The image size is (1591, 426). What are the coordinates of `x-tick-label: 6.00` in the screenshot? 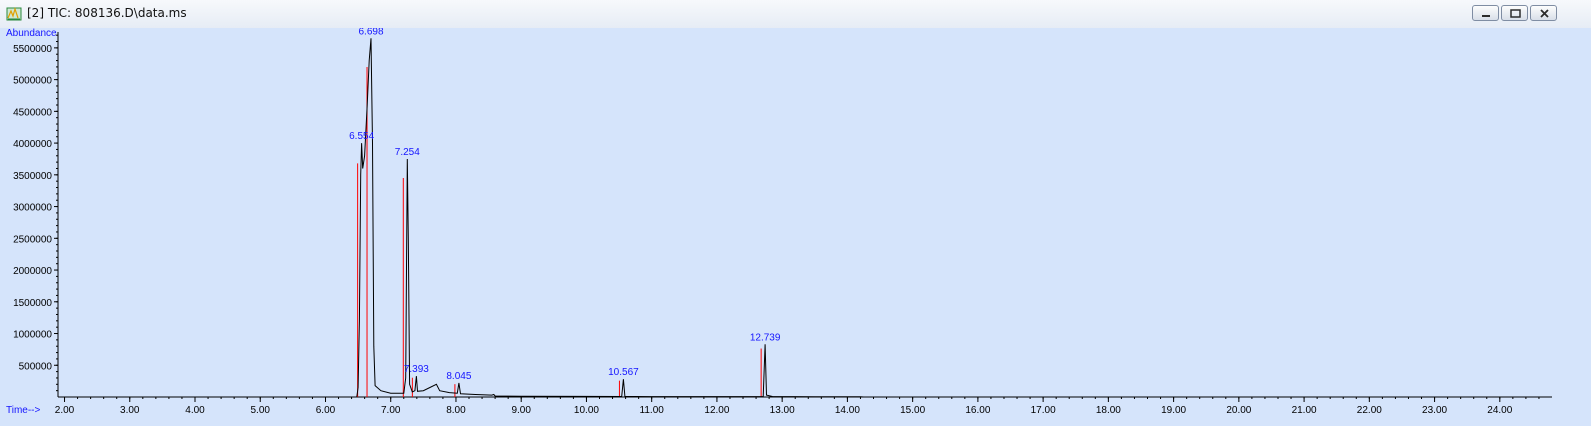 It's located at (326, 410).